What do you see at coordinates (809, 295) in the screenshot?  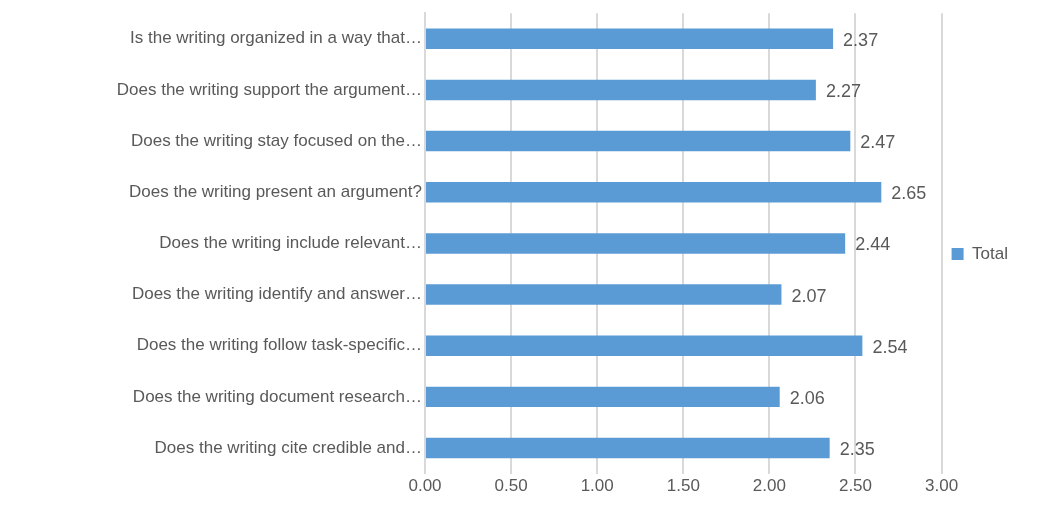 I see `data-label: 2.07` at bounding box center [809, 295].